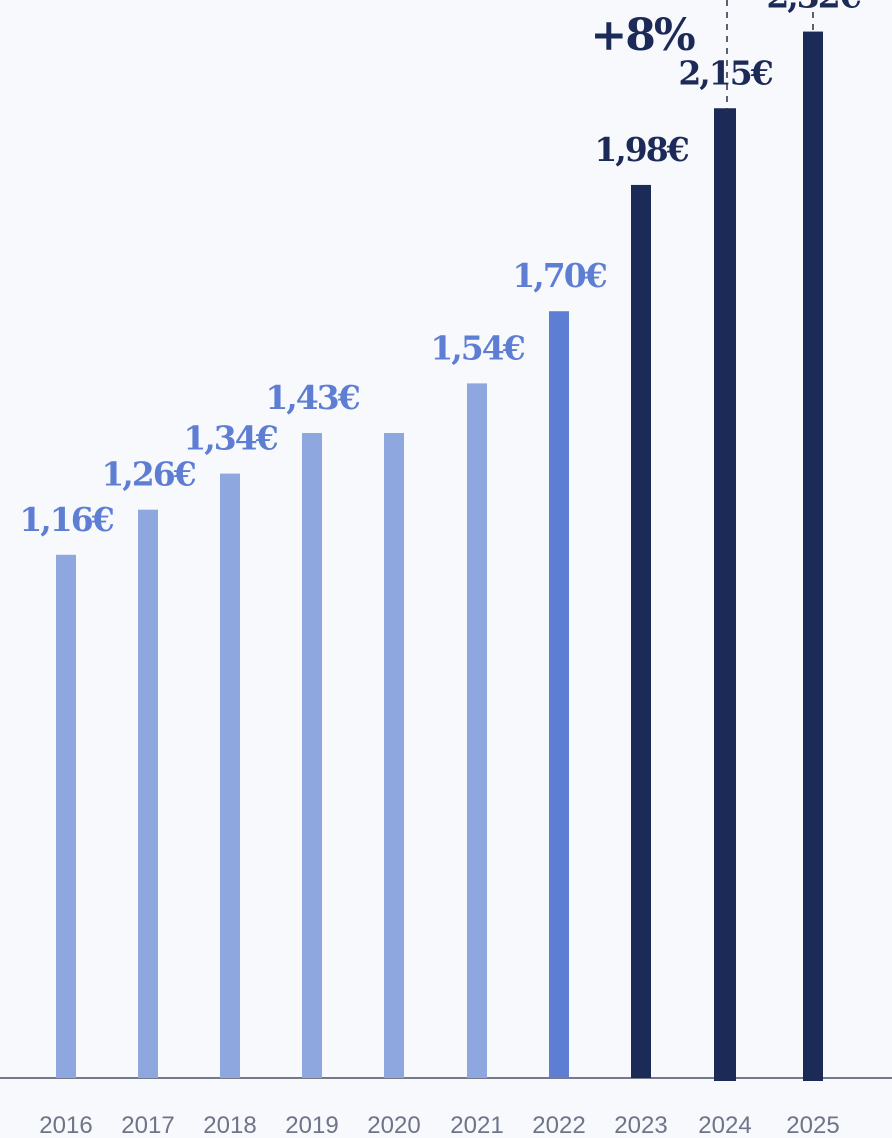 The height and width of the screenshot is (1138, 892). I want to click on value-label-2022: 1,70€, so click(559, 275).